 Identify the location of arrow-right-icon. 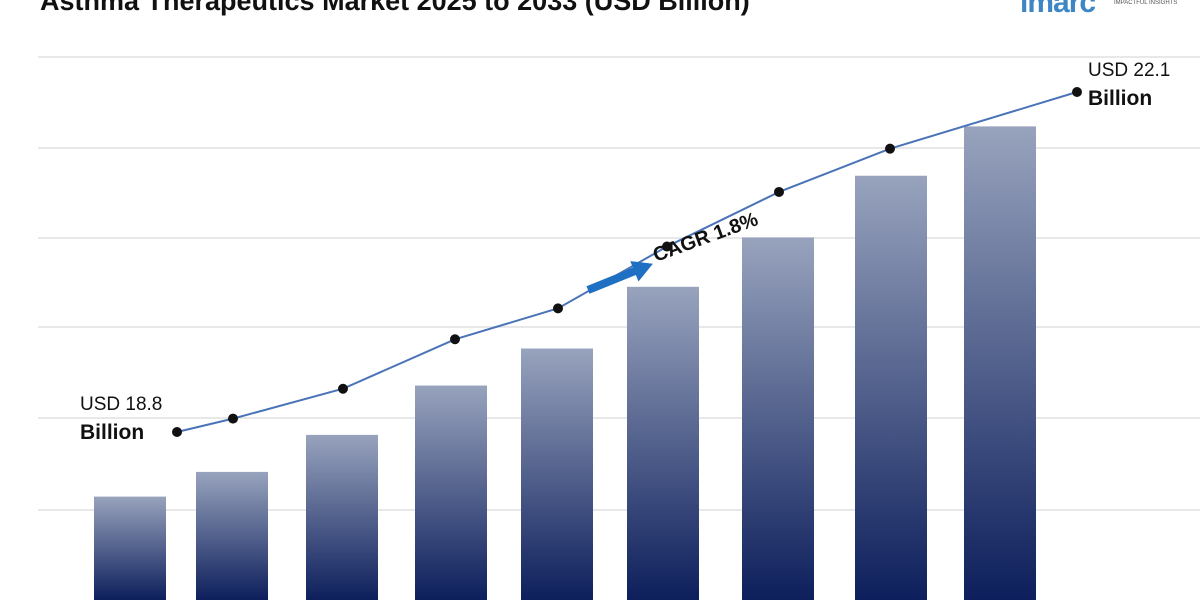
(619, 277).